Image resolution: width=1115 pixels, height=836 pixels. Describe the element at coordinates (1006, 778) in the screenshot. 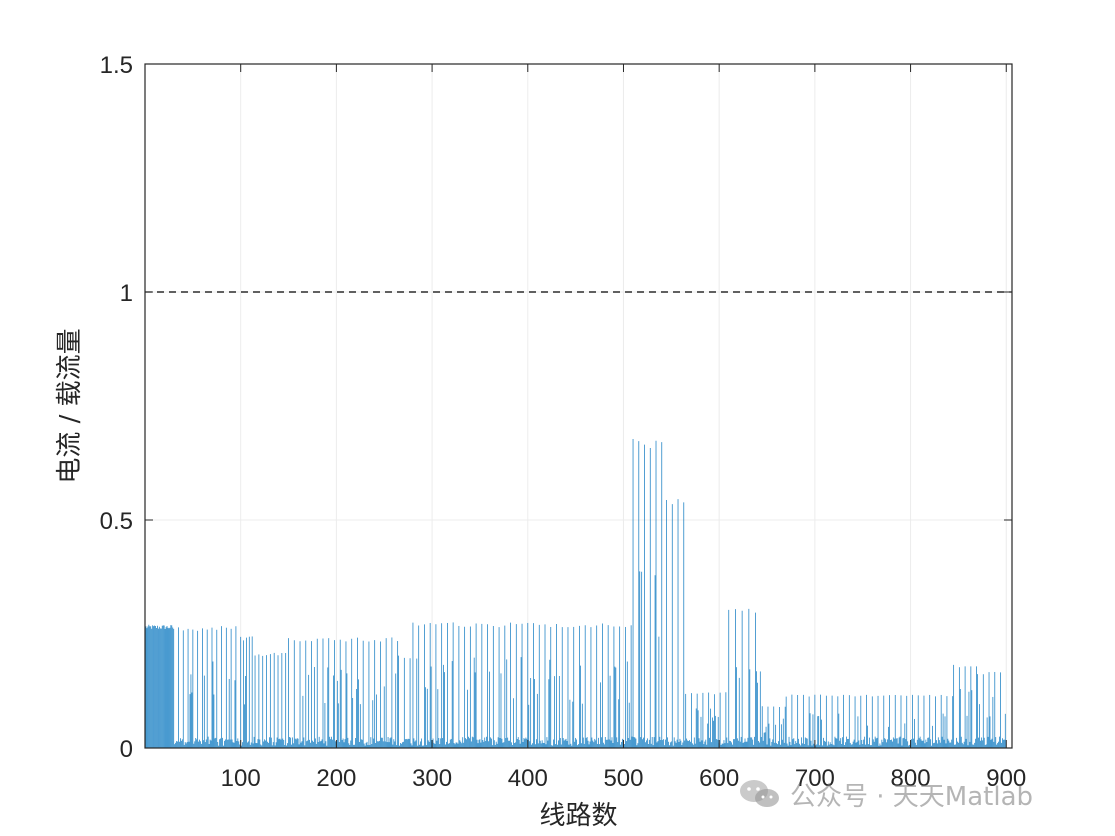

I see `x-tick-label: 900` at that location.